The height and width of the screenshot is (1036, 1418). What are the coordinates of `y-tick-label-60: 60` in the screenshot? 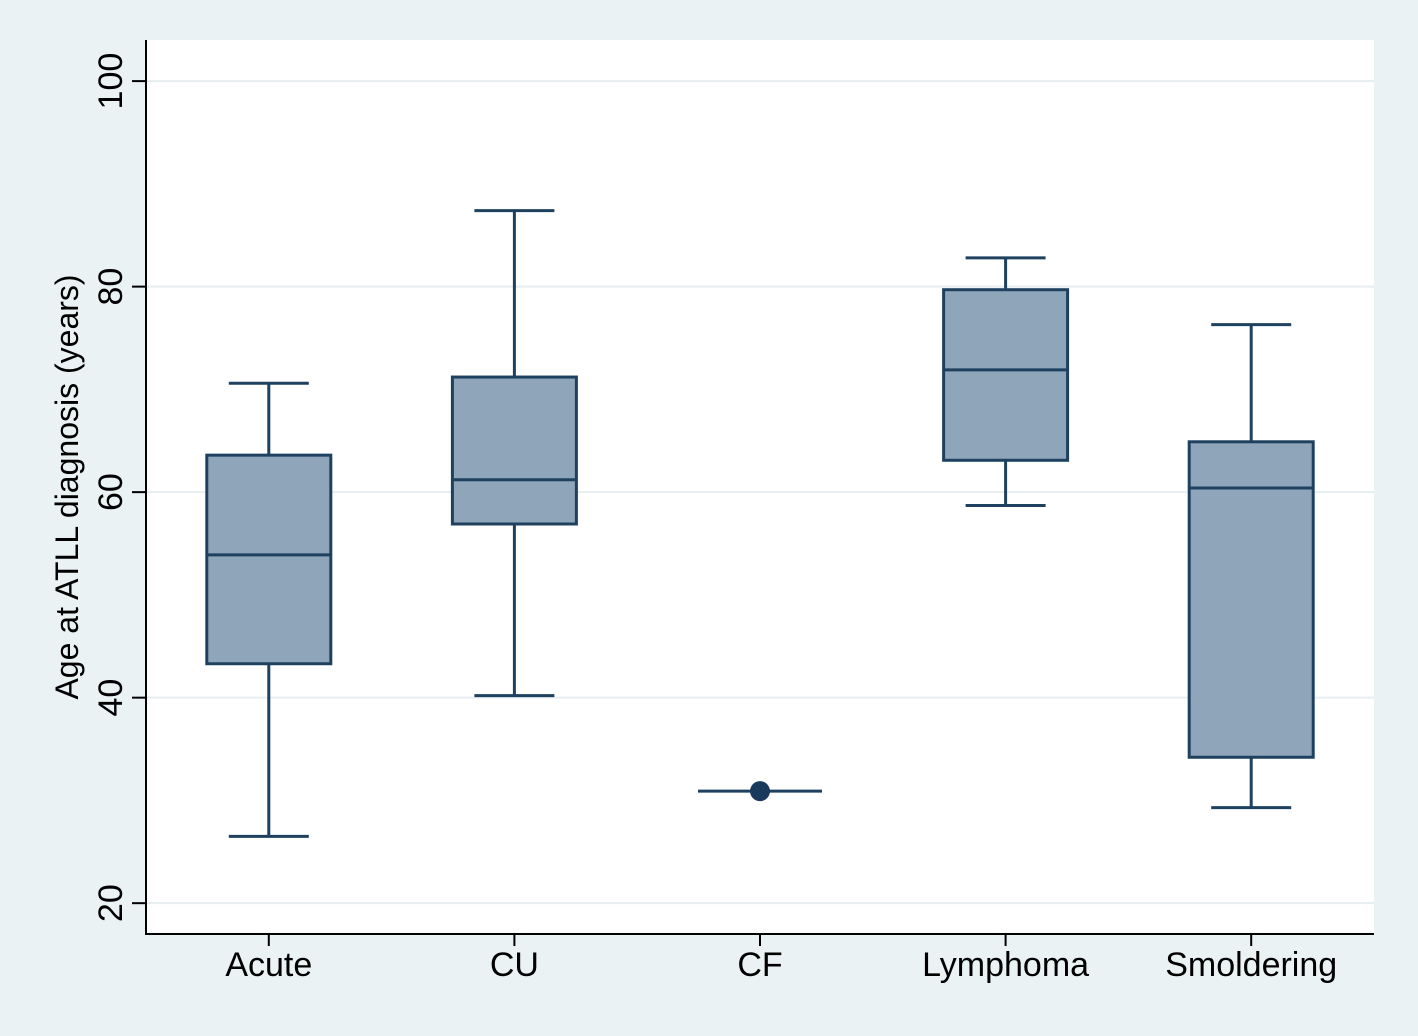 It's located at (111, 492).